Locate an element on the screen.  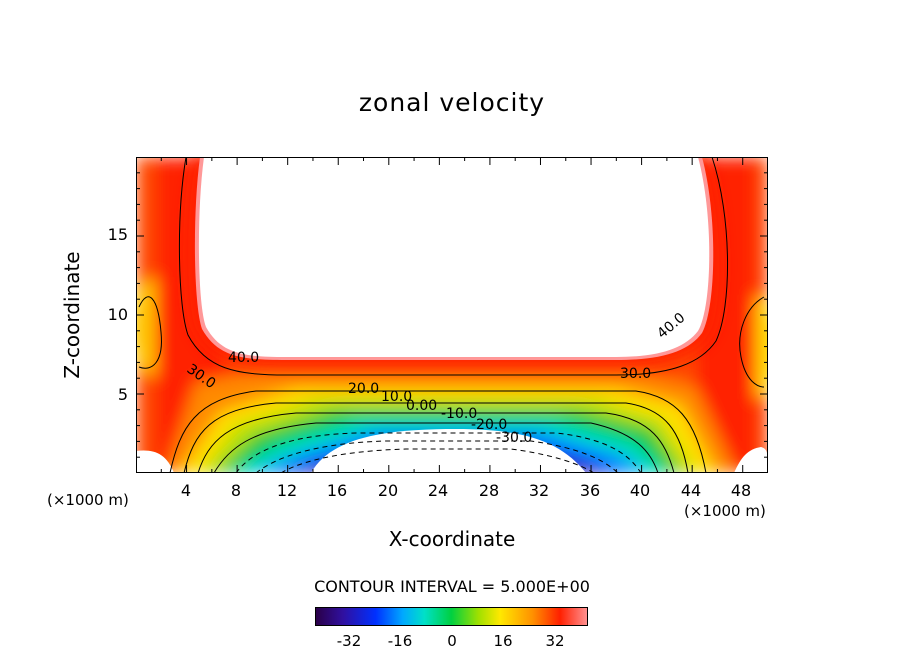
x-tick-label: 28 is located at coordinates (489, 490).